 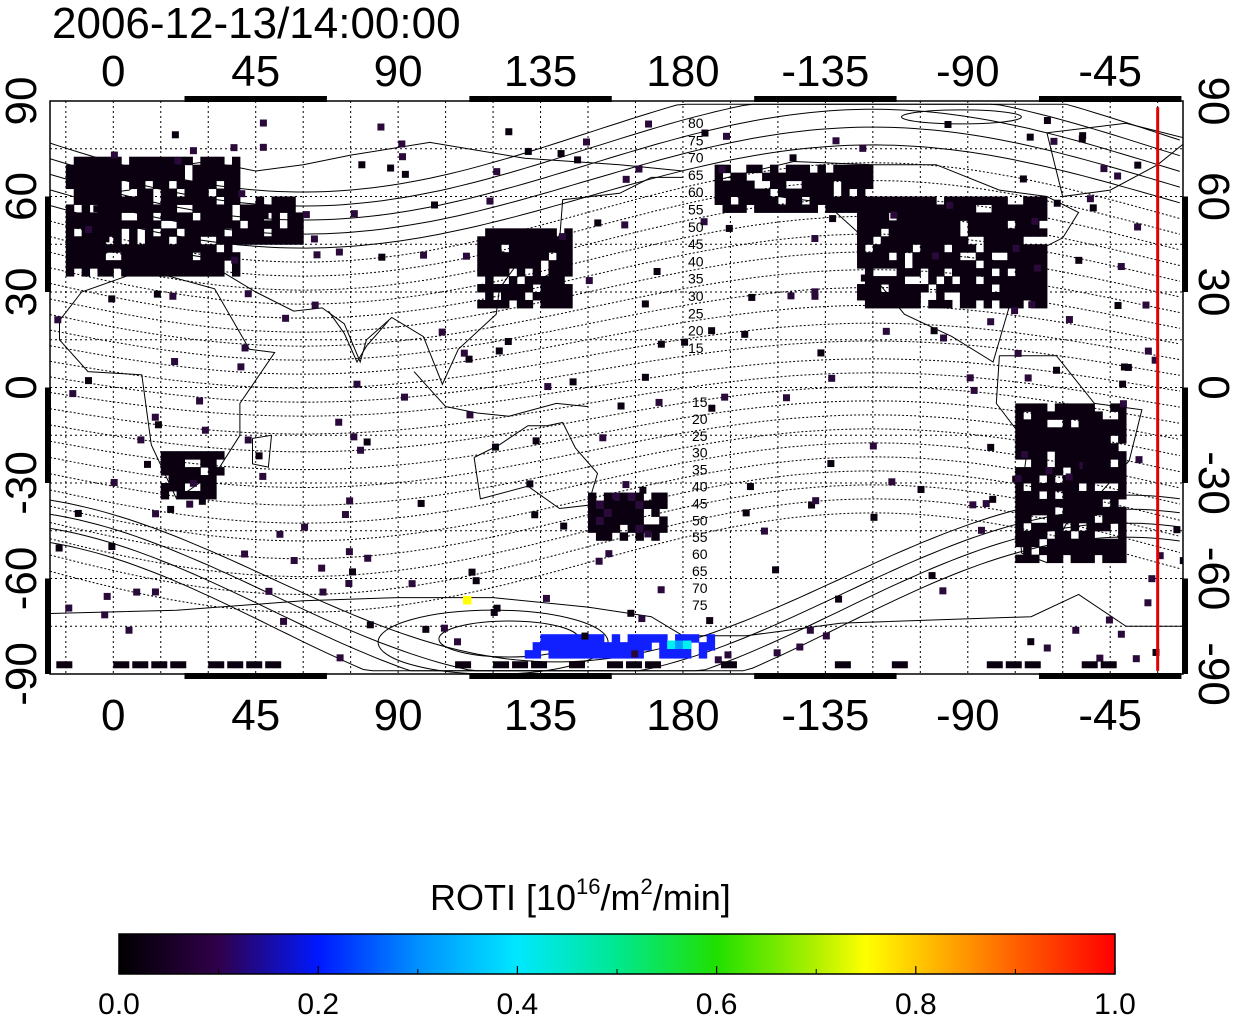 I want to click on edge-bar-left, so click(x=48, y=626).